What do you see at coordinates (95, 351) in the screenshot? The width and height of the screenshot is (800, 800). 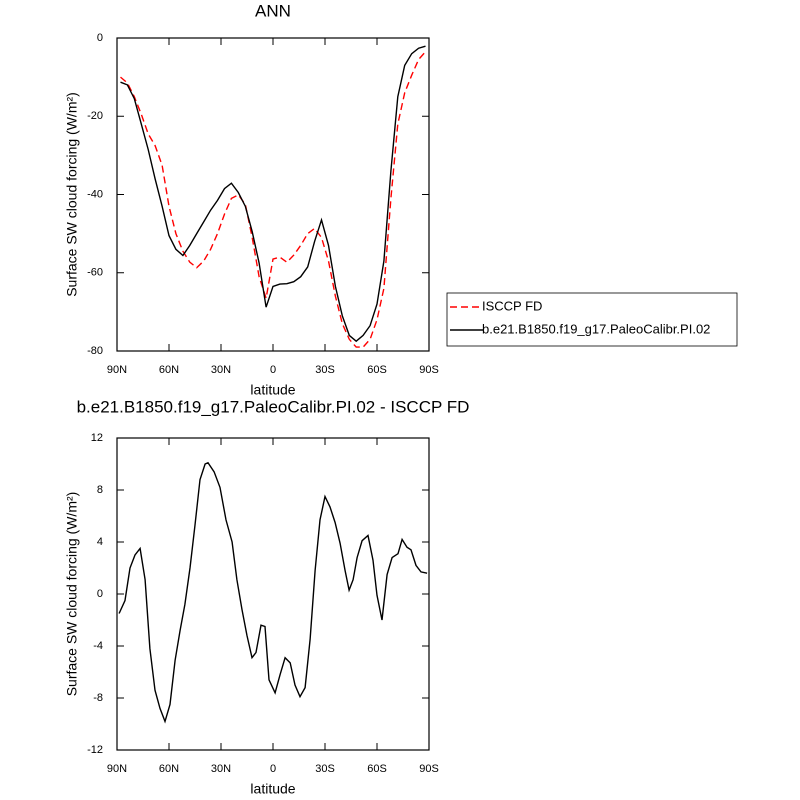 I see `y-tick-label: -80` at bounding box center [95, 351].